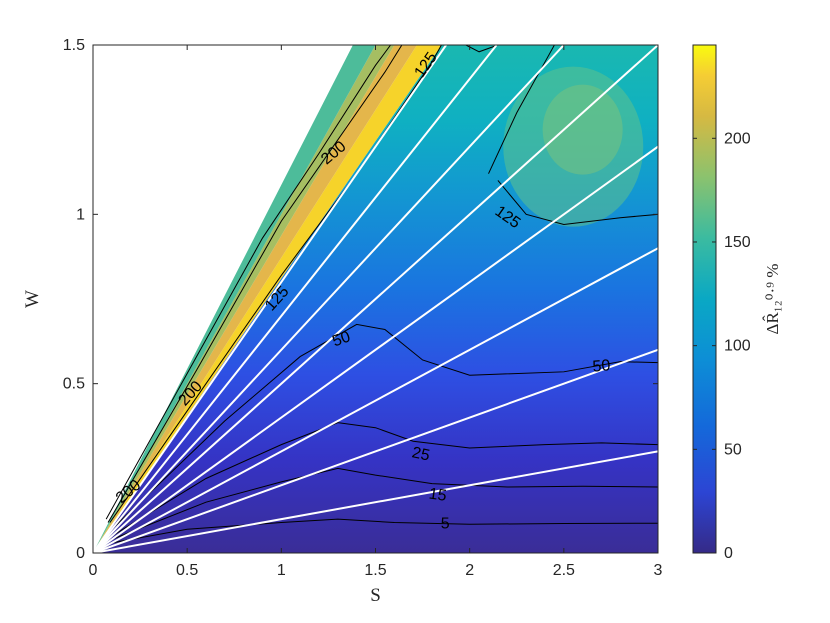 This screenshot has width=830, height=623. I want to click on colorbar-tick-label: 150, so click(737, 242).